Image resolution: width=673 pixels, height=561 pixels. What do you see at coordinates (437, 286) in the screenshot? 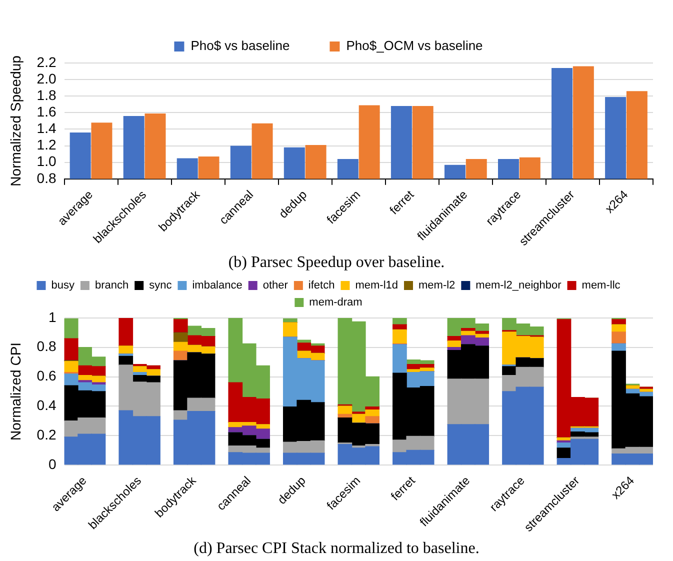
I see `legend-label: mem-l2` at bounding box center [437, 286].